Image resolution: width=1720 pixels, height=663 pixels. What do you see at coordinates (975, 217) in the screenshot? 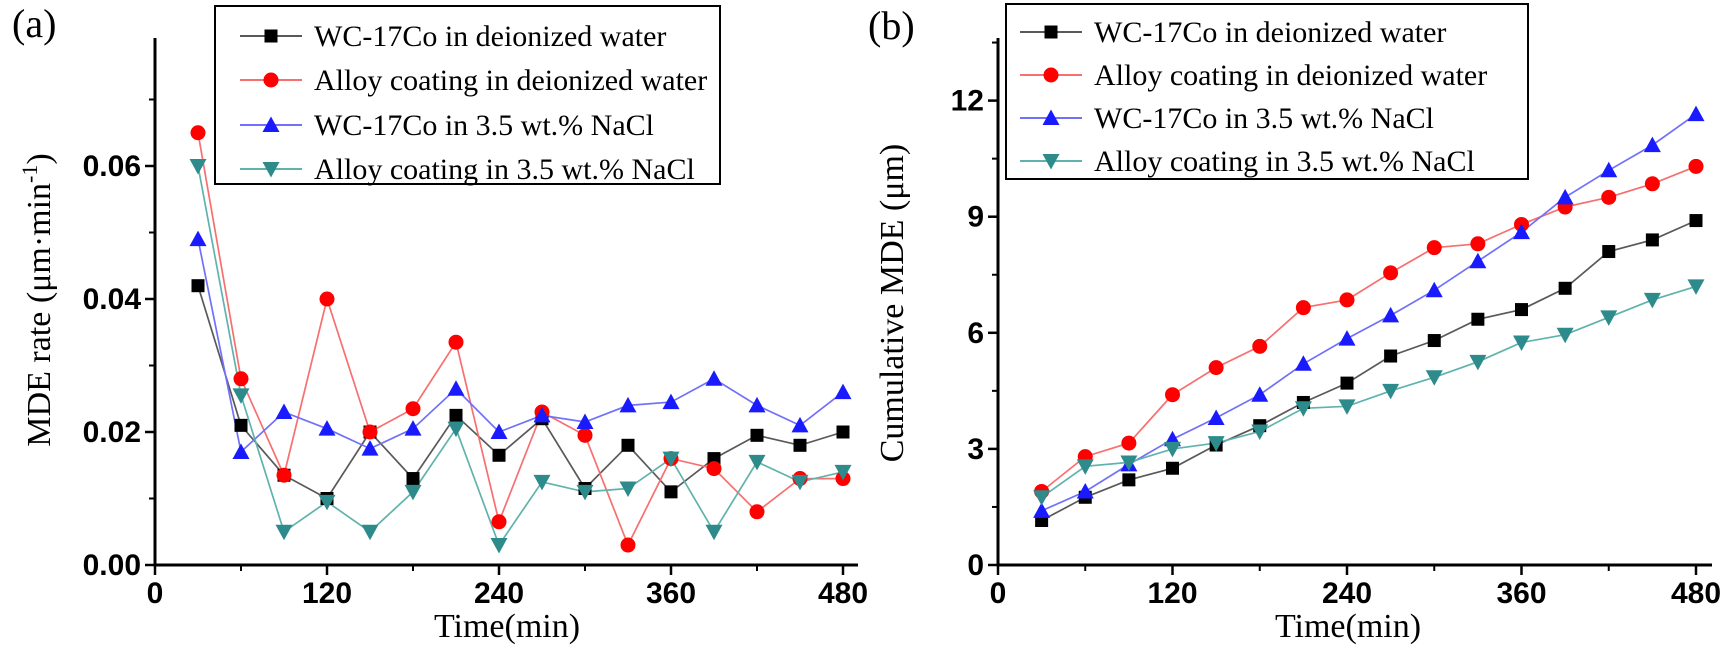
I see `y-tick-label: 9` at bounding box center [975, 217].